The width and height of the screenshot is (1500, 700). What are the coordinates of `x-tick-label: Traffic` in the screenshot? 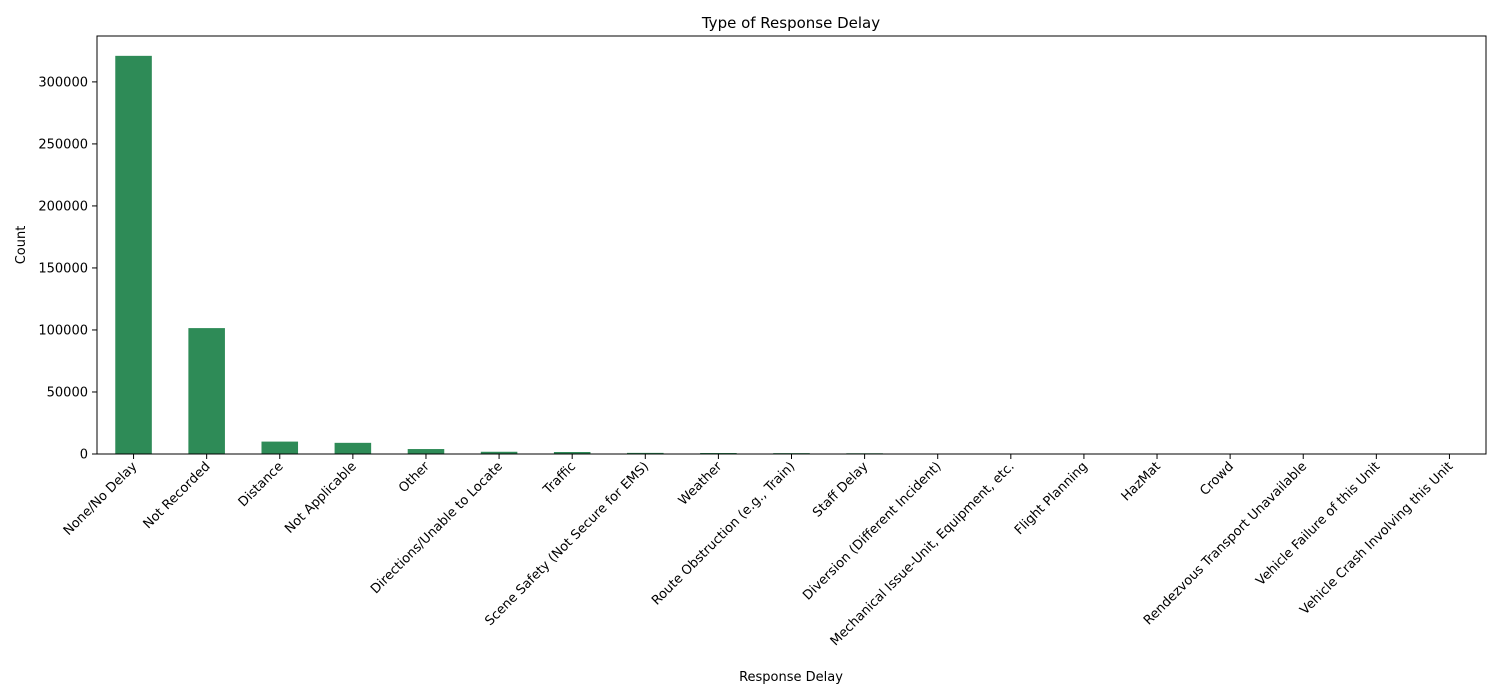 It's located at (559, 478).